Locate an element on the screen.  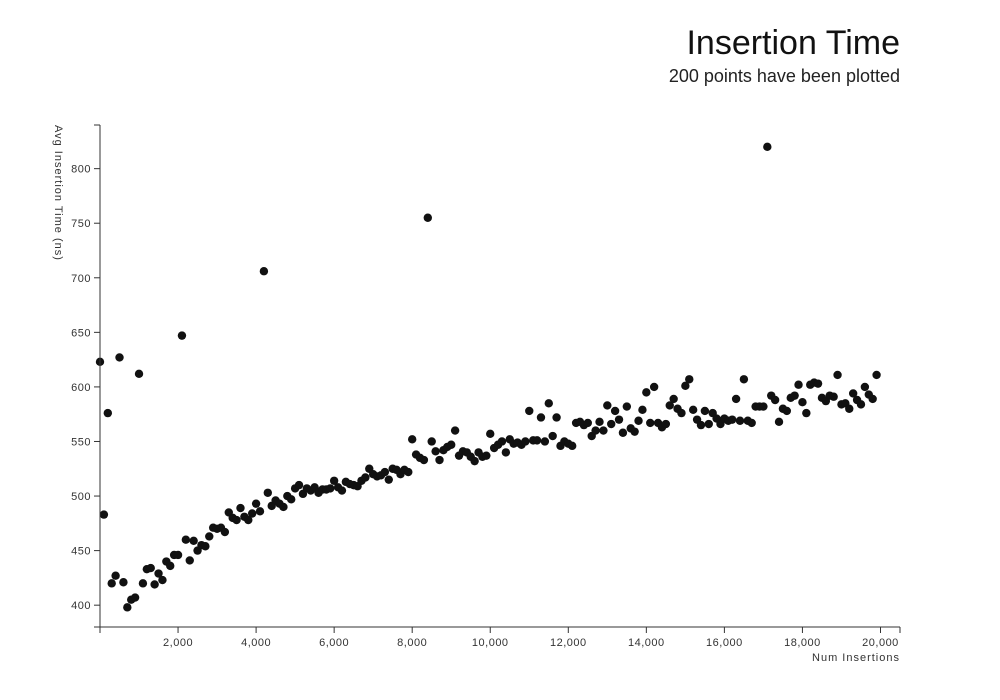
x-tick-label: 8,000 is located at coordinates (412, 643).